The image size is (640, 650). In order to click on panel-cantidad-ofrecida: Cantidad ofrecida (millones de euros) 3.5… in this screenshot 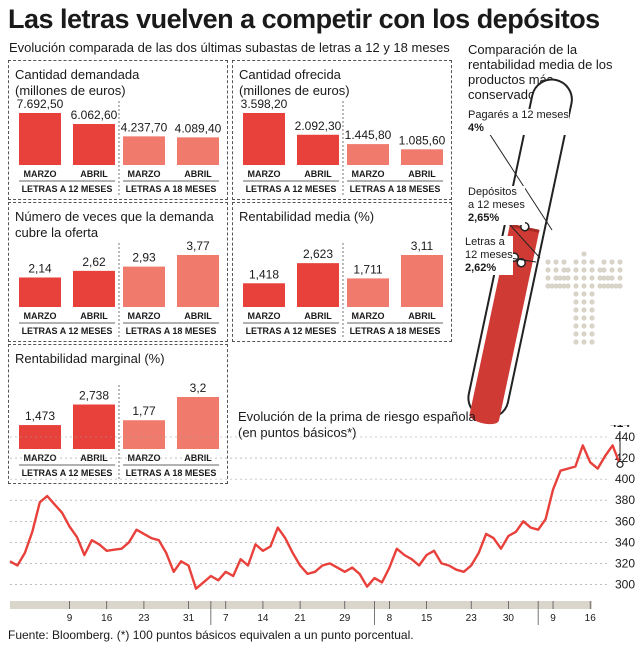, I will do `click(342, 130)`.